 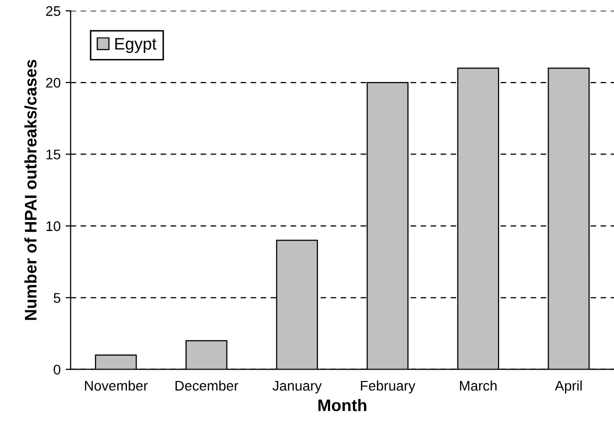 What do you see at coordinates (297, 387) in the screenshot?
I see `x-tick-label: January` at bounding box center [297, 387].